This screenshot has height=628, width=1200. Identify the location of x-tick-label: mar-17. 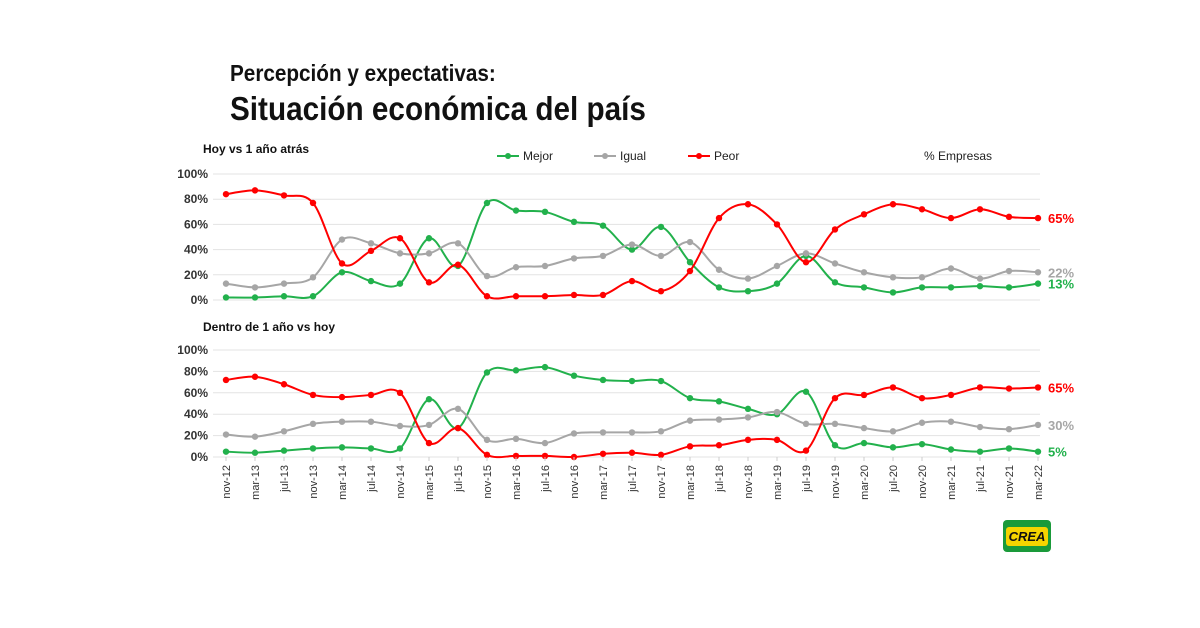
(604, 482).